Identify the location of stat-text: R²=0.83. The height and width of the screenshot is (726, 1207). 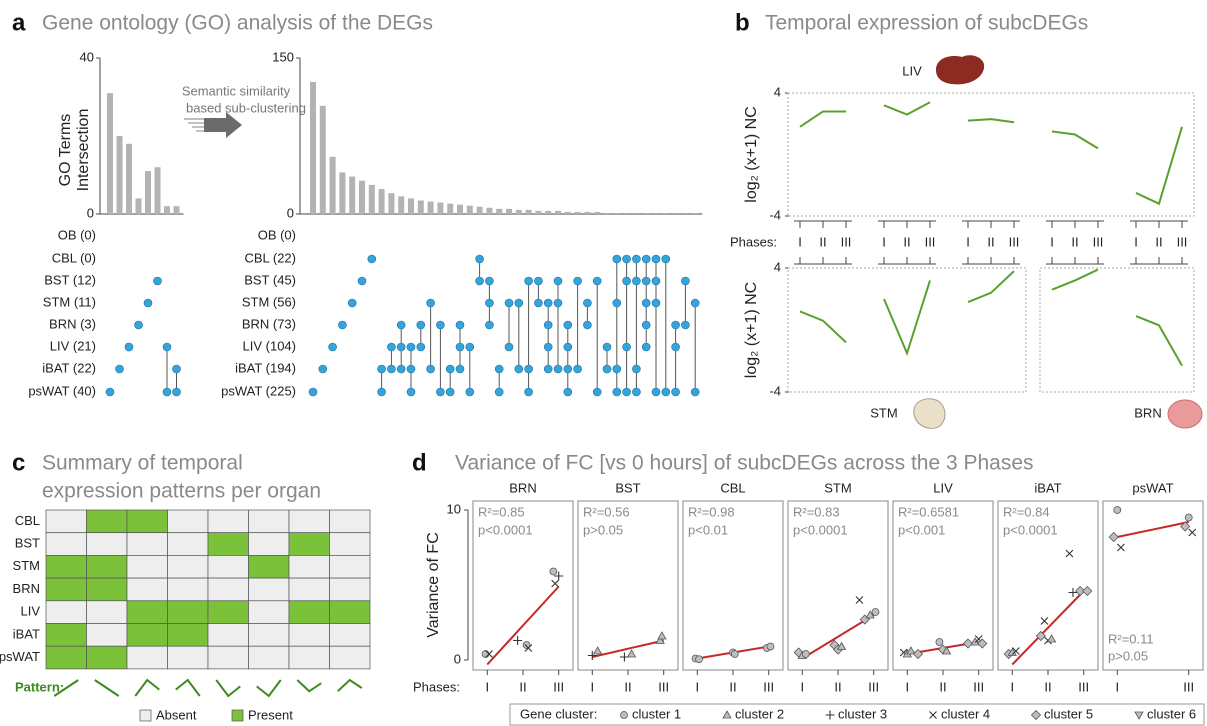
(816, 511).